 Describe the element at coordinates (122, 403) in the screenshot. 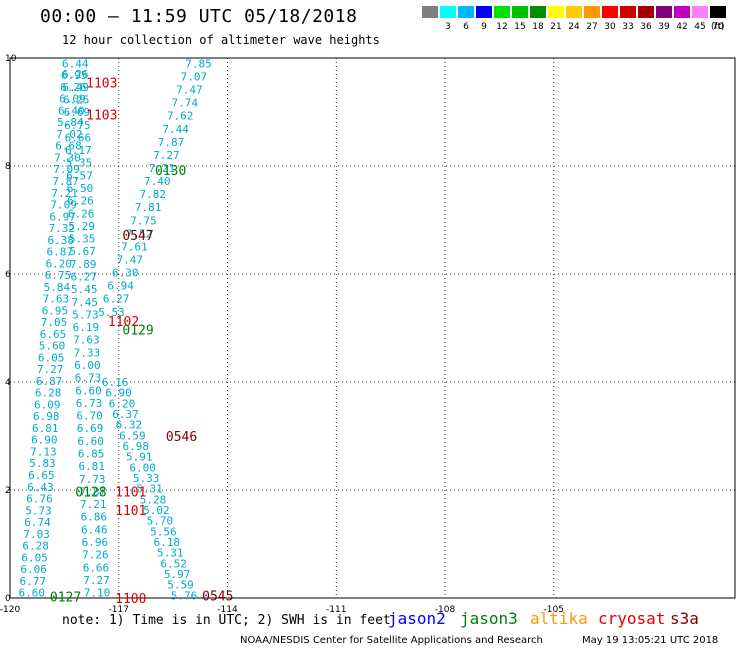

I see `wave-height-value: 6.20` at that location.